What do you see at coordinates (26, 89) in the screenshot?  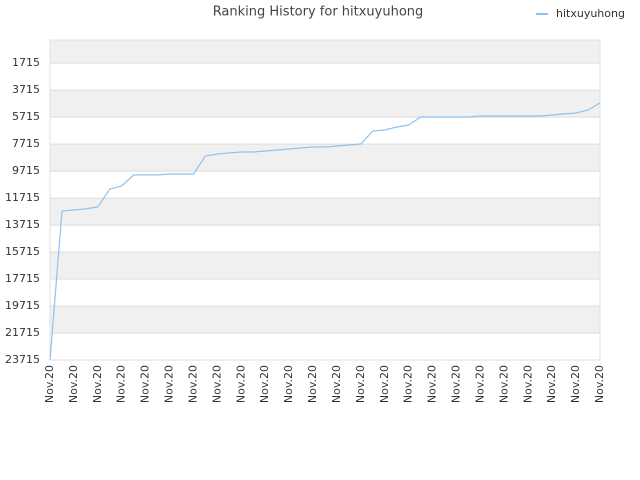 I see `y-tick-label: 3715` at bounding box center [26, 89].